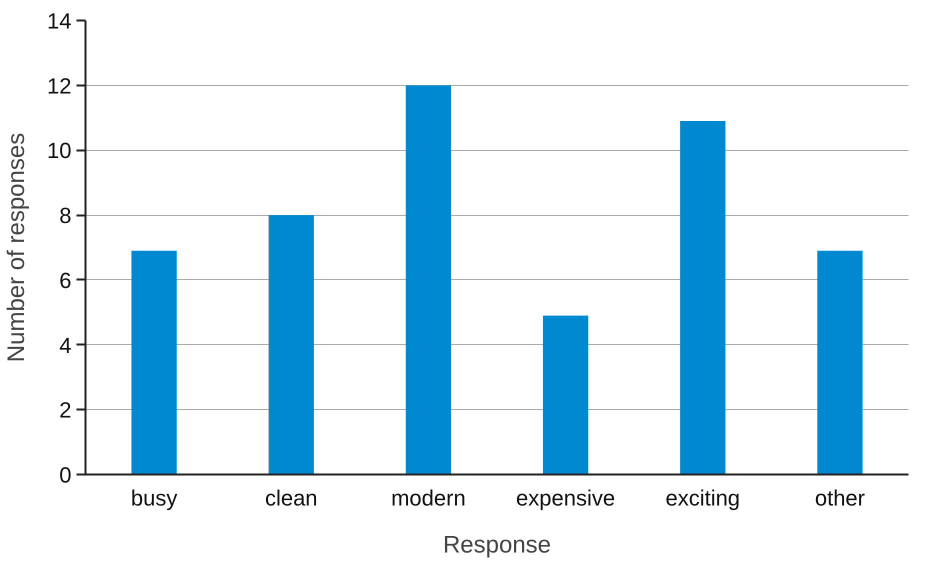  I want to click on y-tick-label: 6, so click(65, 280).